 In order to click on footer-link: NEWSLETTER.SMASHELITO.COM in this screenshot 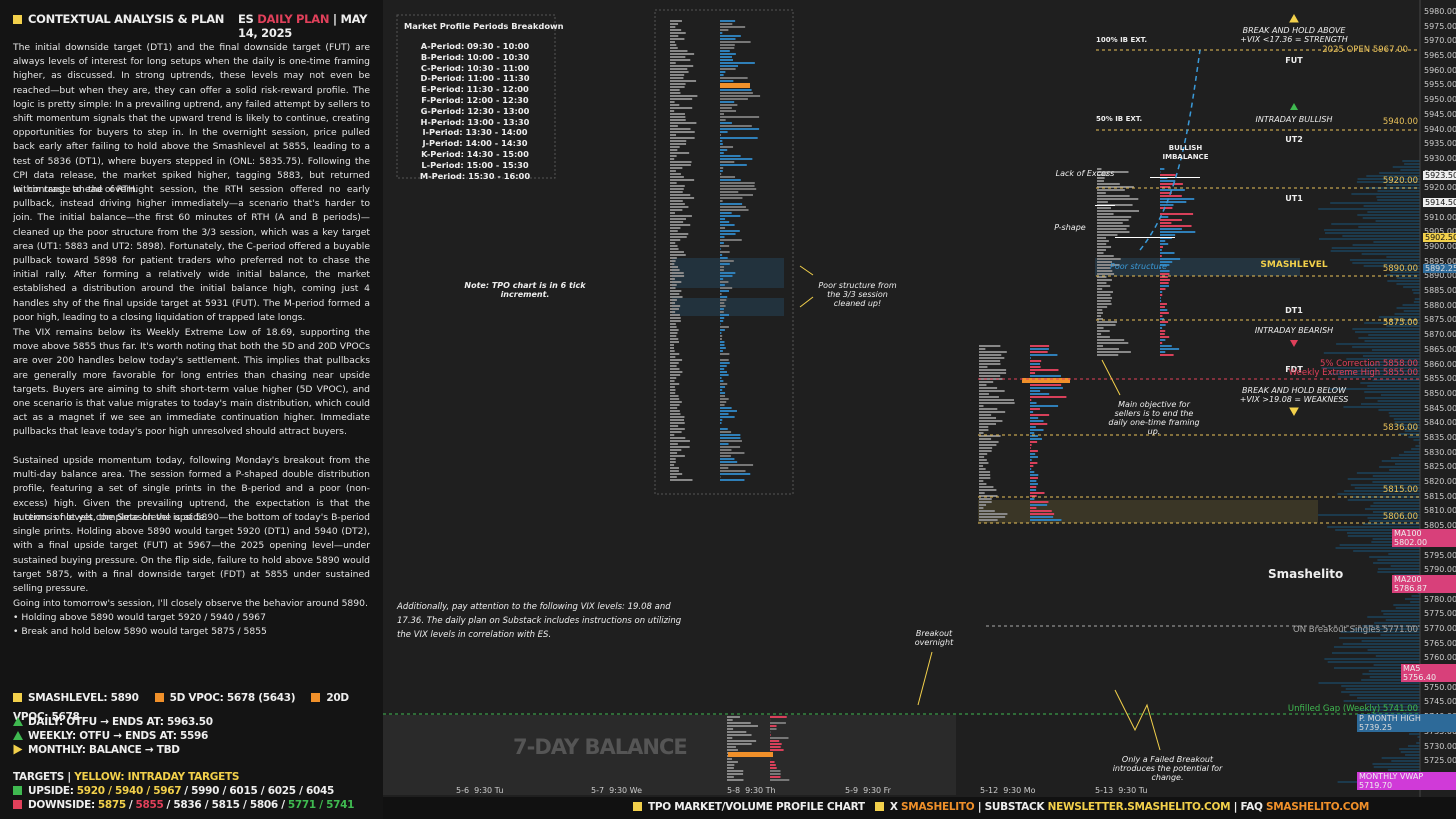, I will do `click(1139, 807)`.